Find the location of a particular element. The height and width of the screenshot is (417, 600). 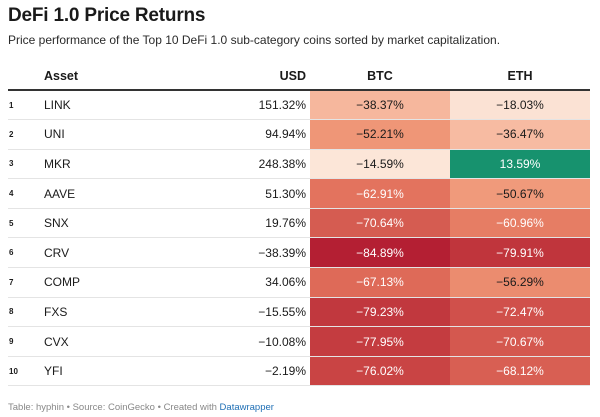

rank-cell: 2 is located at coordinates (24, 134).